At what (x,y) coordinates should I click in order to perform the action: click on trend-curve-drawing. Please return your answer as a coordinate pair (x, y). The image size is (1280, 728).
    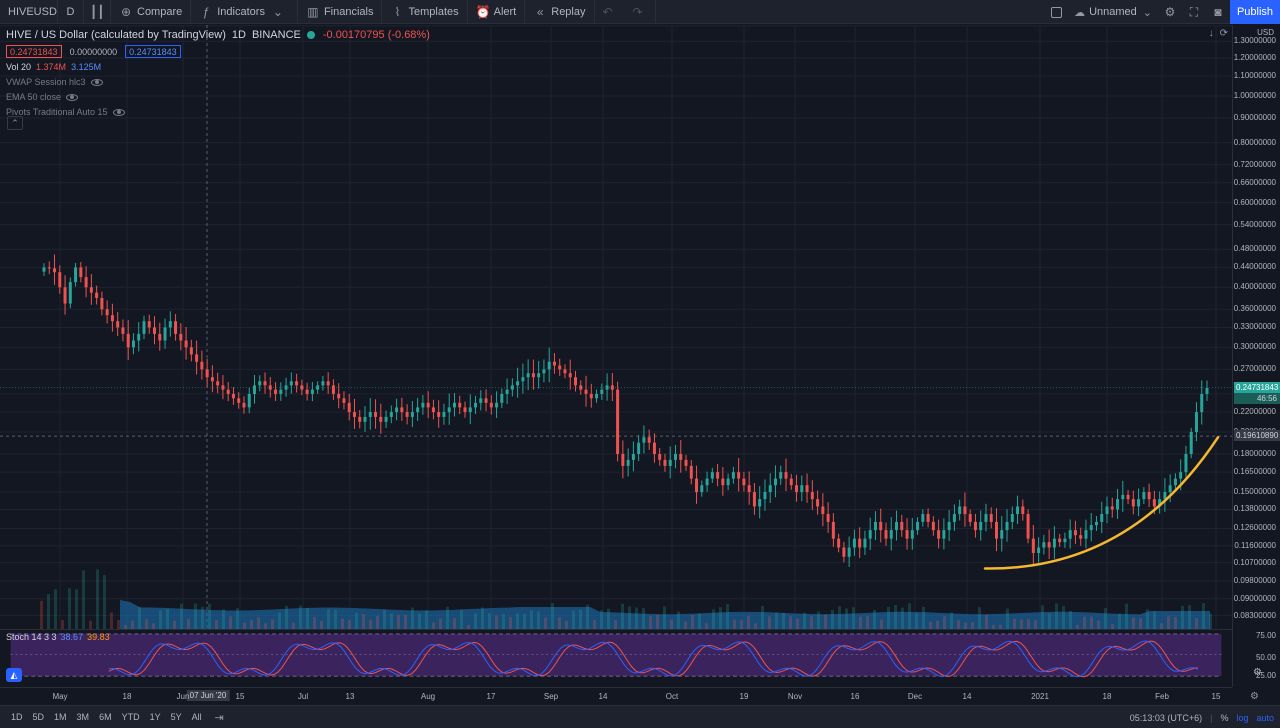
    Looking at the image, I should click on (1101, 503).